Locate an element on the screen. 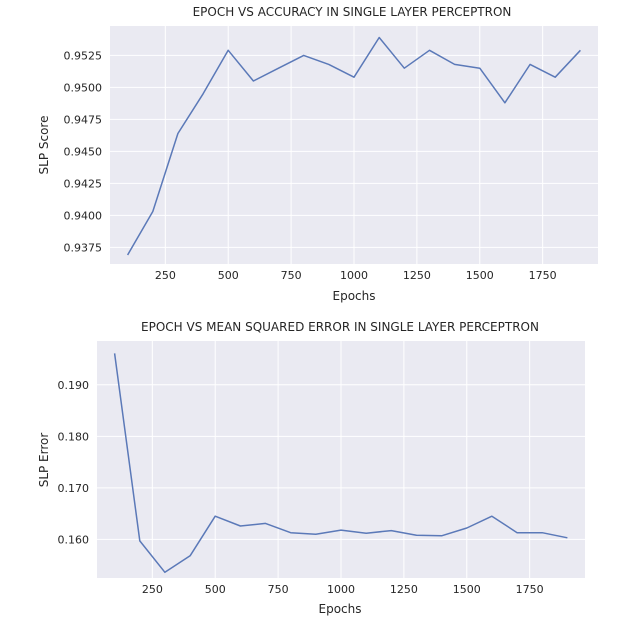 The width and height of the screenshot is (633, 638). y-tick-labels: 0.160 0.170 0.180 0.190 is located at coordinates (74, 463).